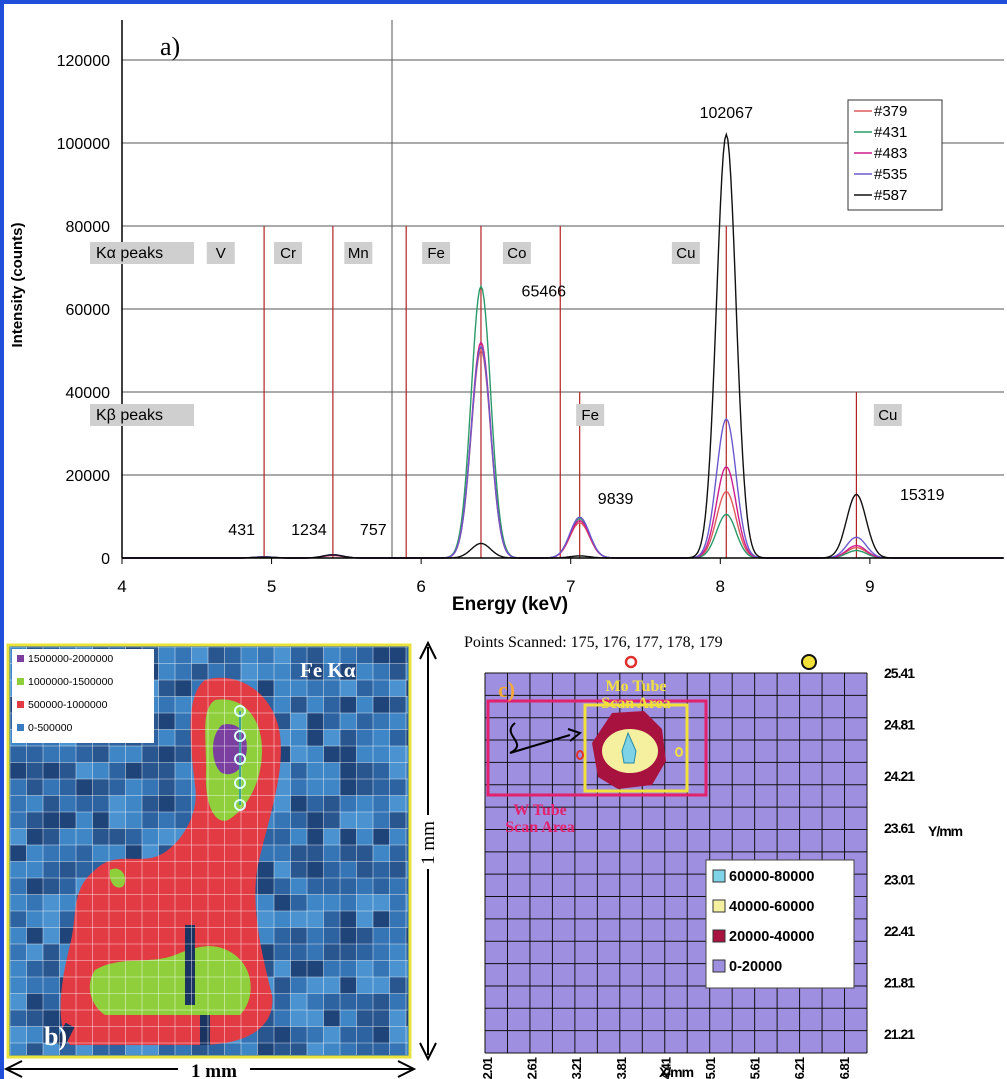 This screenshot has height=1079, width=1007. What do you see at coordinates (88, 227) in the screenshot?
I see `y-tick-label: 80000` at bounding box center [88, 227].